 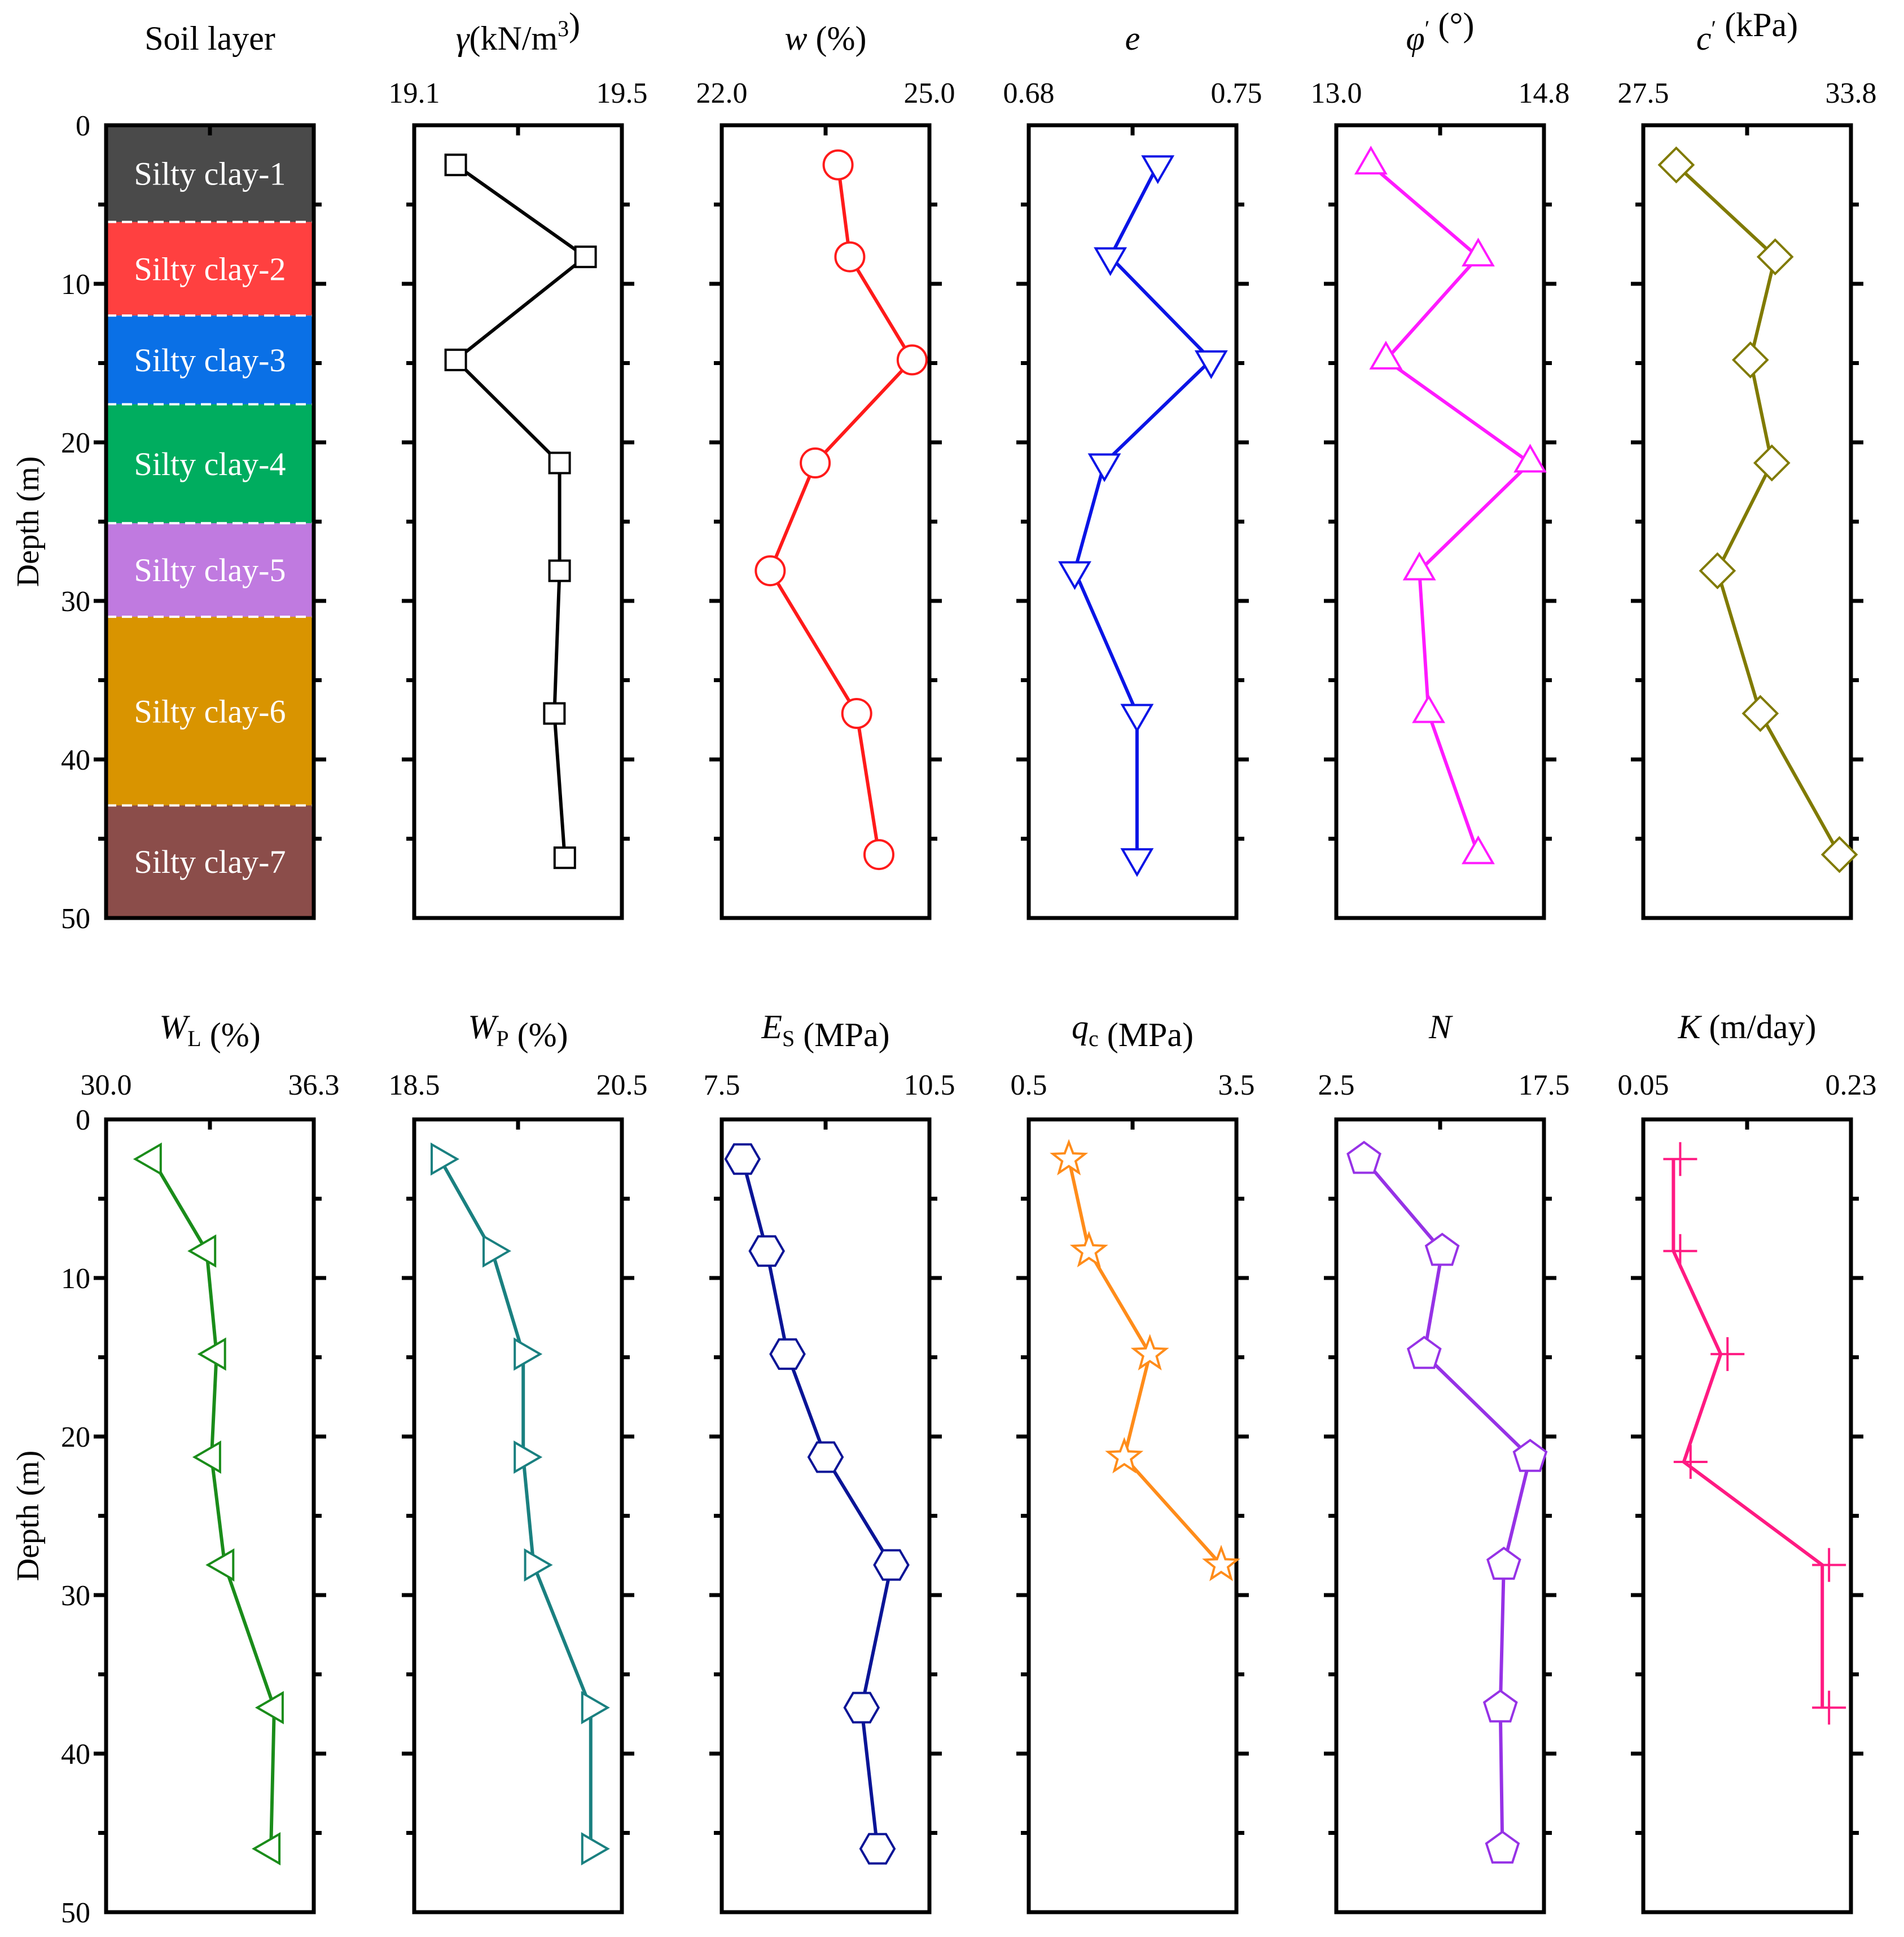 What do you see at coordinates (210, 464) in the screenshot?
I see `soil-layer-label: Silty clay-4` at bounding box center [210, 464].